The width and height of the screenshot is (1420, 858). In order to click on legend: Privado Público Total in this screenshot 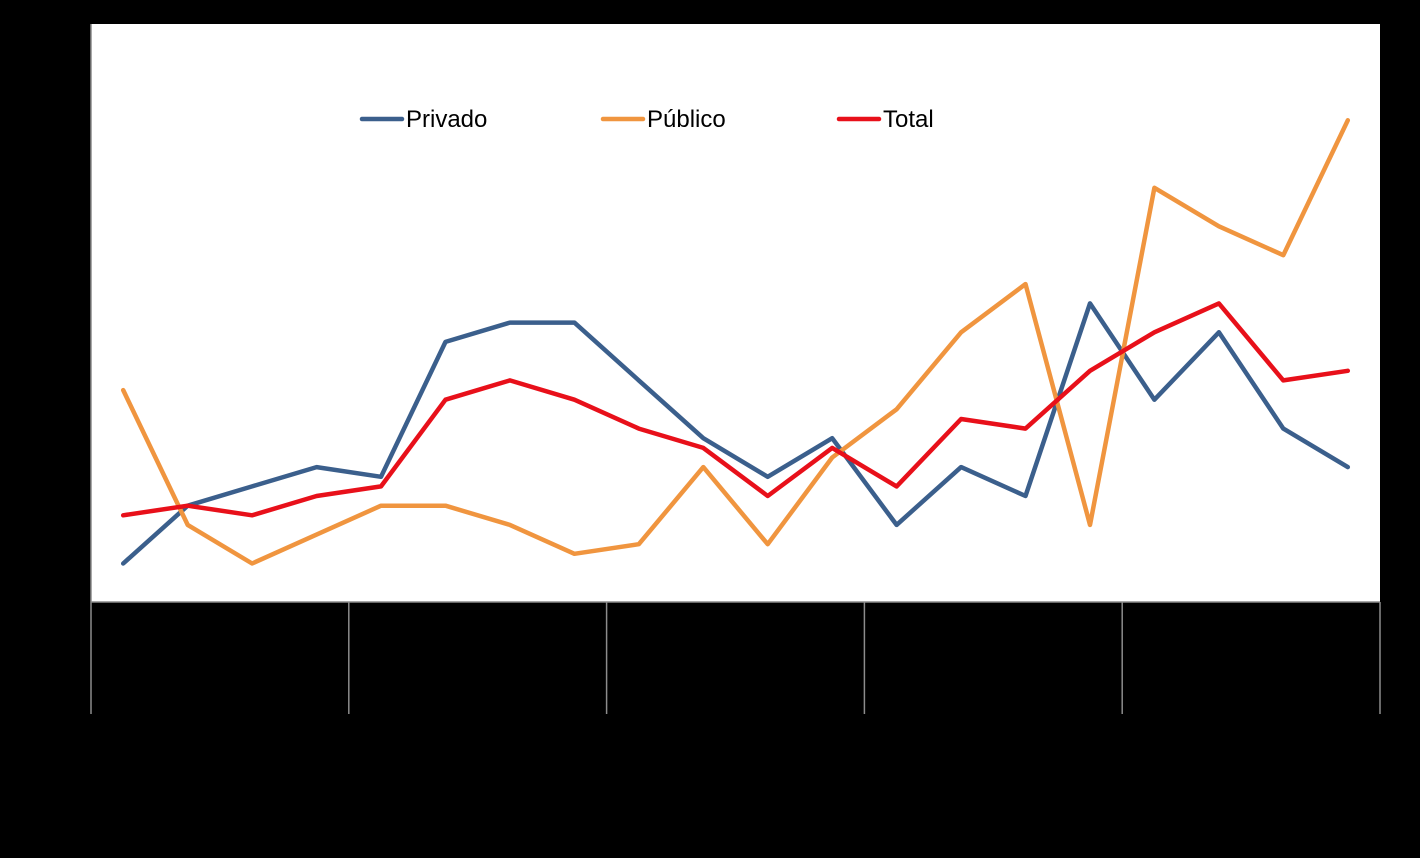, I will do `click(646, 119)`.